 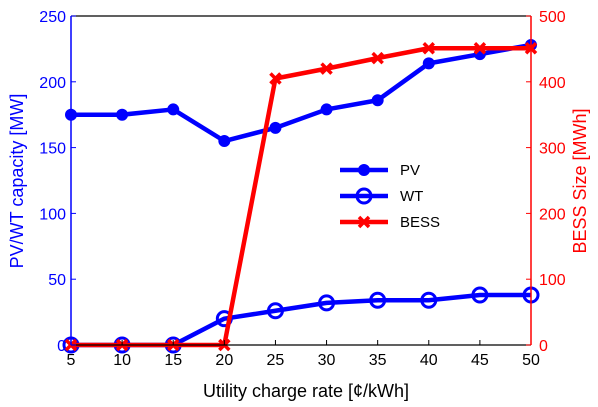 I want to click on left-axis-title: PV/WT capacity [MW], so click(x=17, y=181).